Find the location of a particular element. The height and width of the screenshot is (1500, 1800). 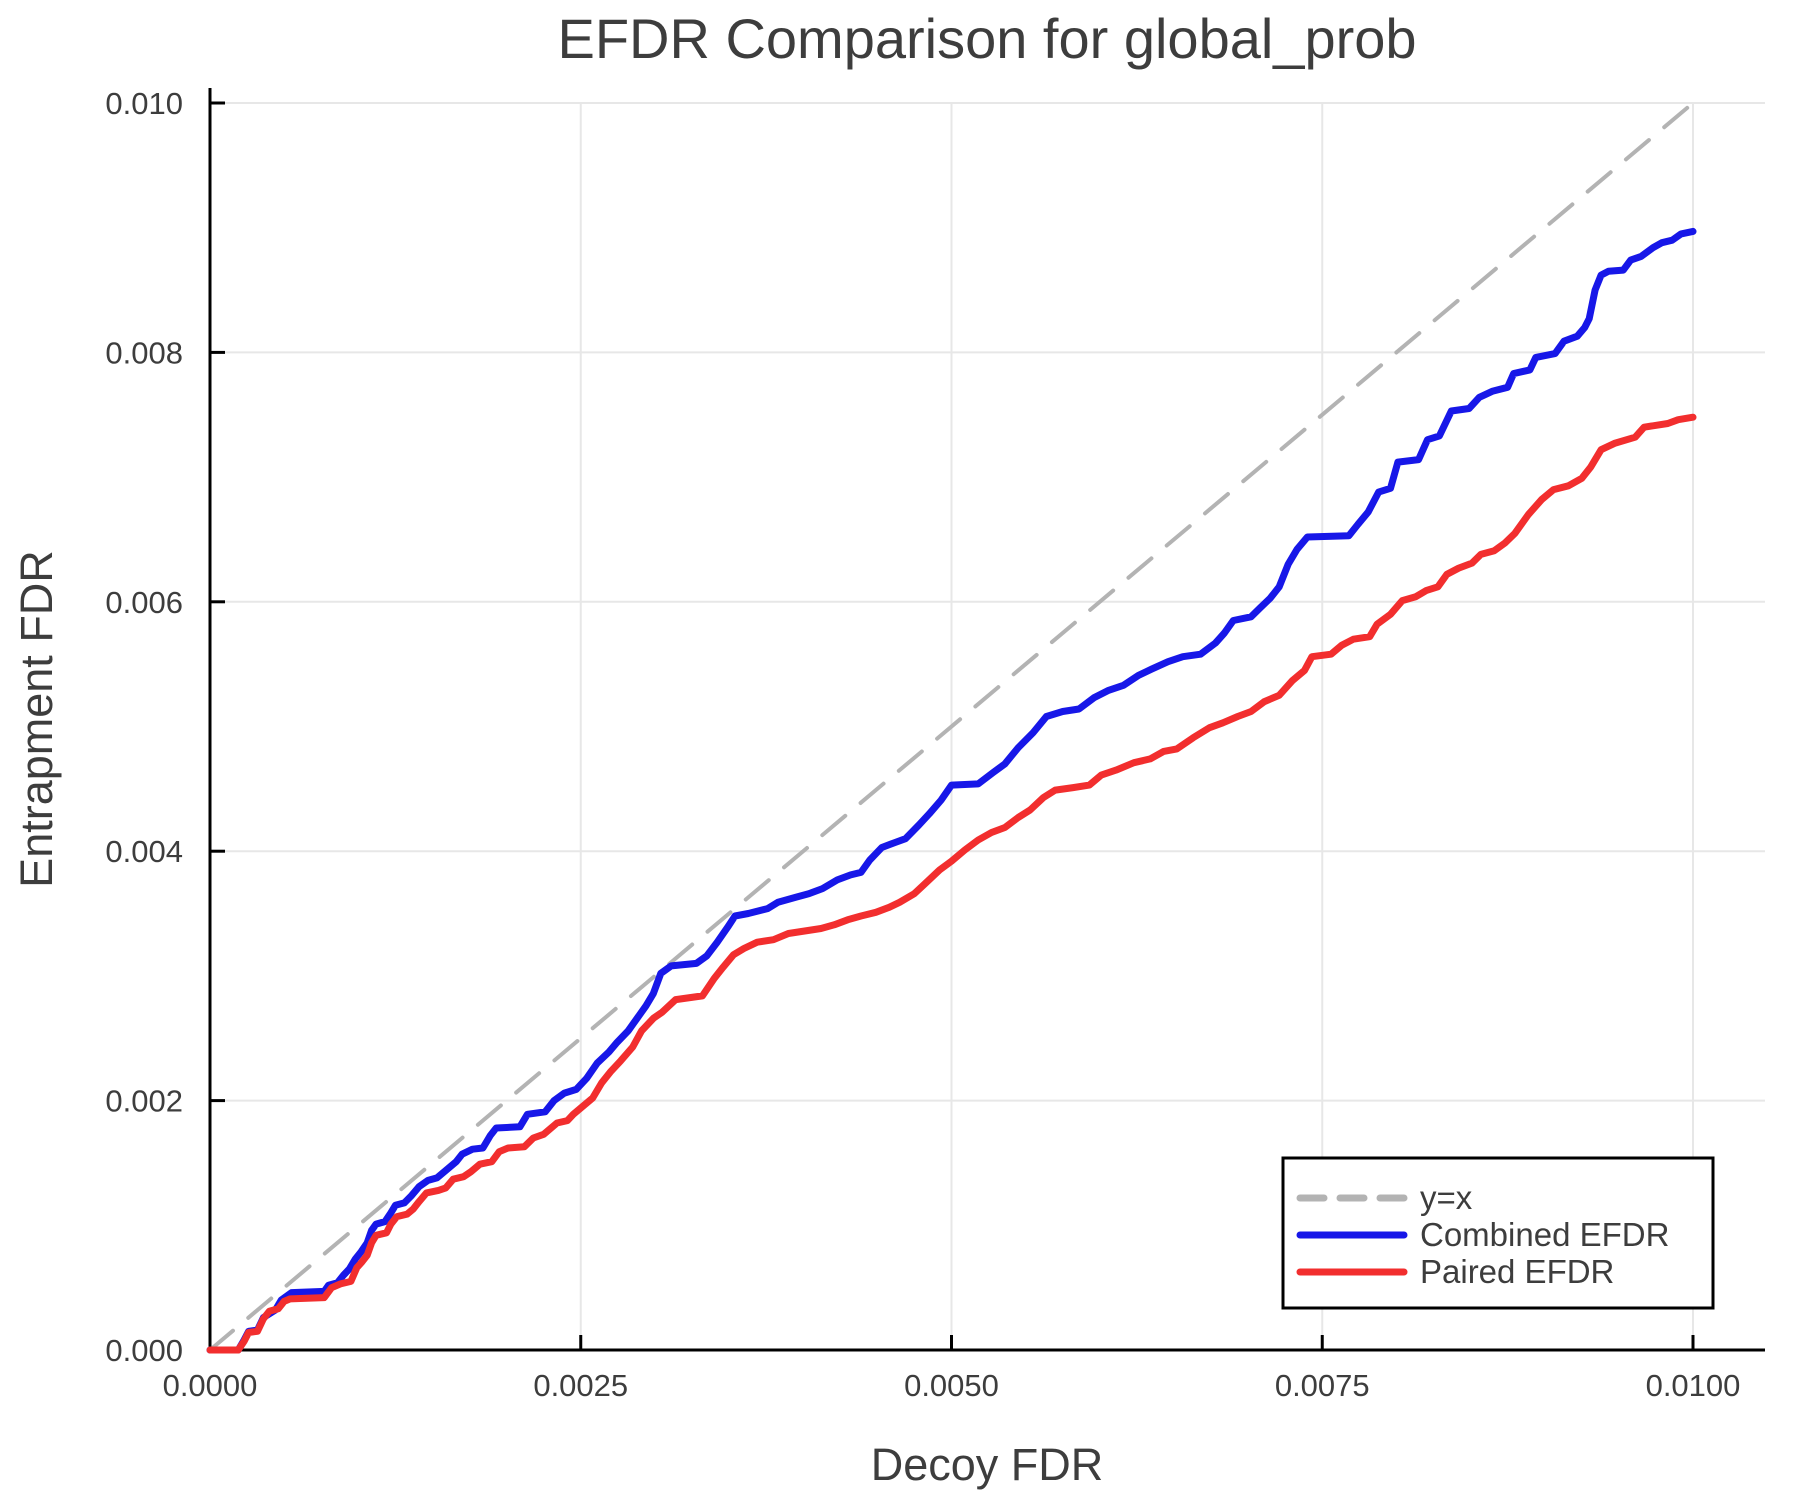

y-tick-label: 0.008 is located at coordinates (144, 352).